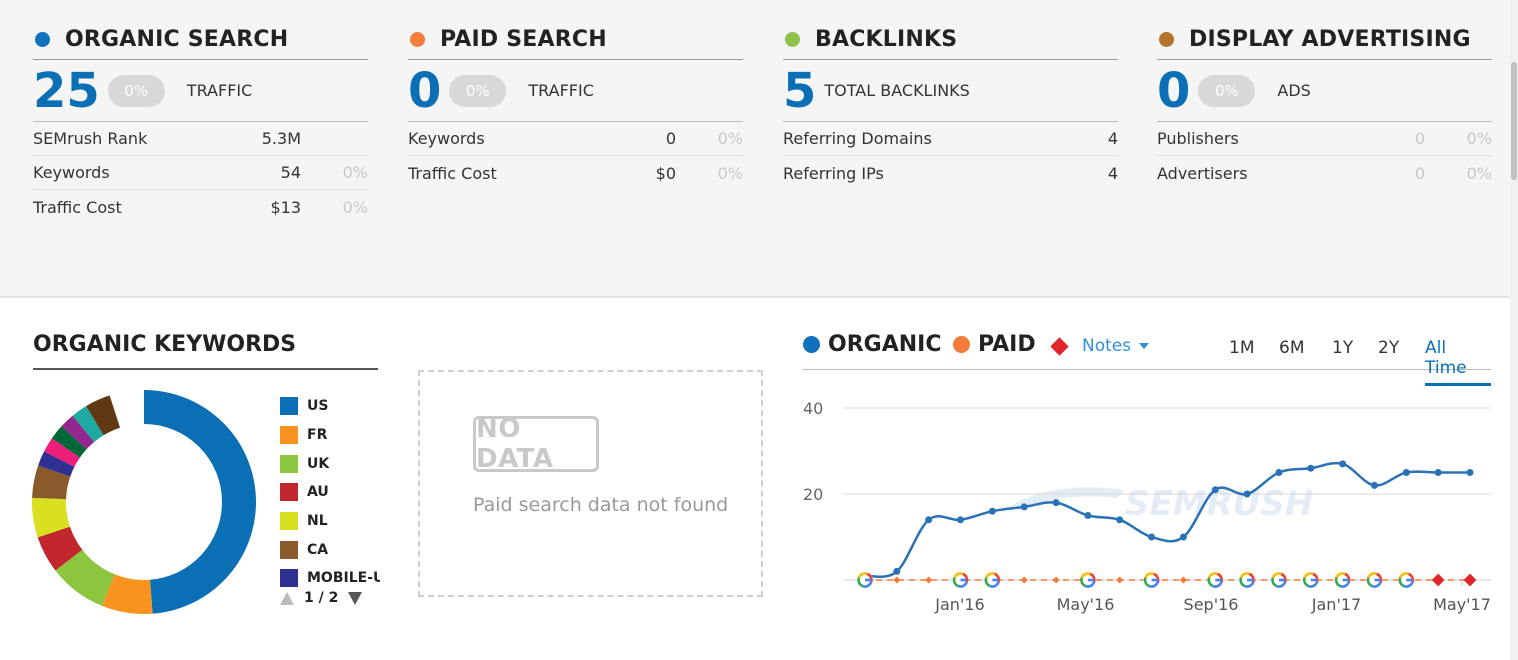 The width and height of the screenshot is (1518, 660). Describe the element at coordinates (872, 344) in the screenshot. I see `legend-organic: ORGANIC` at that location.